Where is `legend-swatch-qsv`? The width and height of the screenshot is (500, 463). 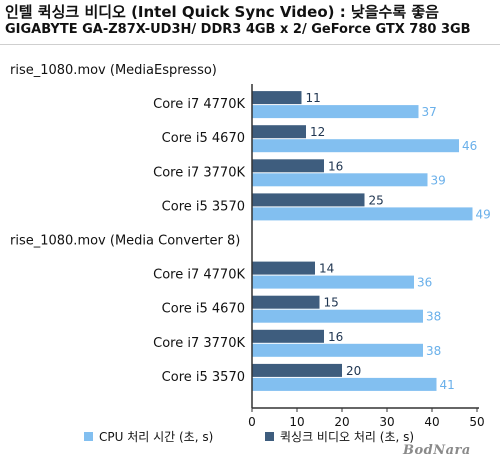 legend-swatch-qsv is located at coordinates (269, 436).